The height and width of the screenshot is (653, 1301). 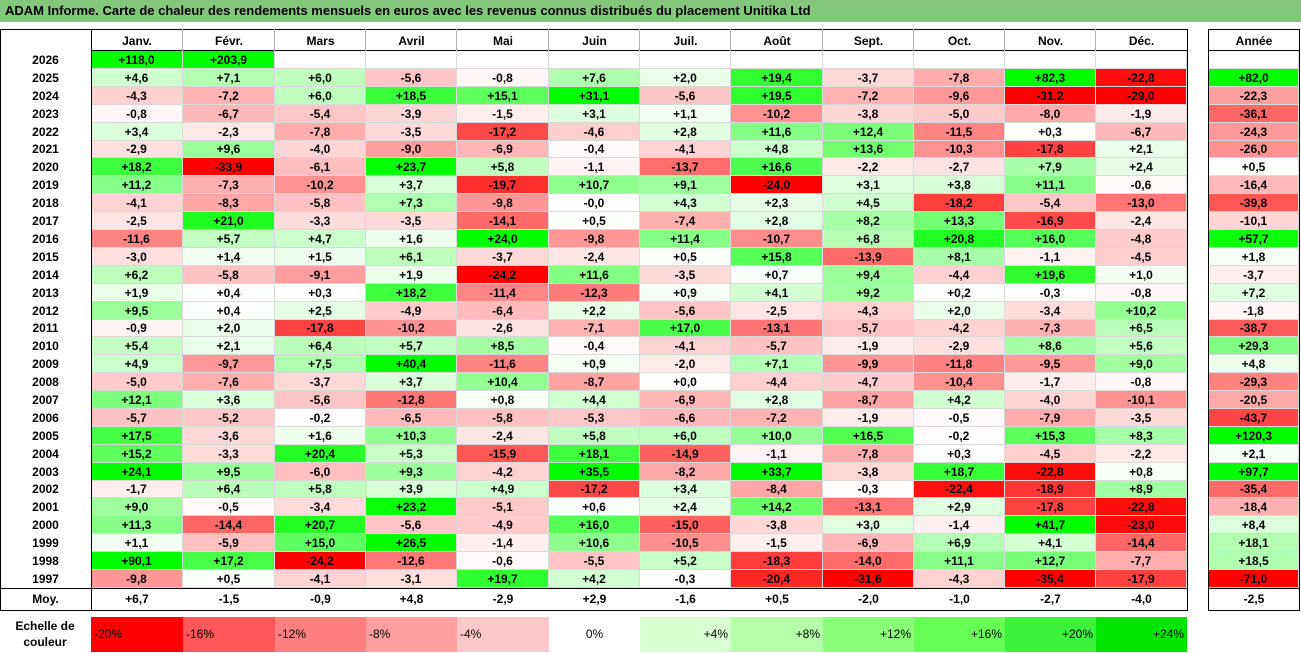 I want to click on heatmap-cell: +9,2, so click(x=868, y=293).